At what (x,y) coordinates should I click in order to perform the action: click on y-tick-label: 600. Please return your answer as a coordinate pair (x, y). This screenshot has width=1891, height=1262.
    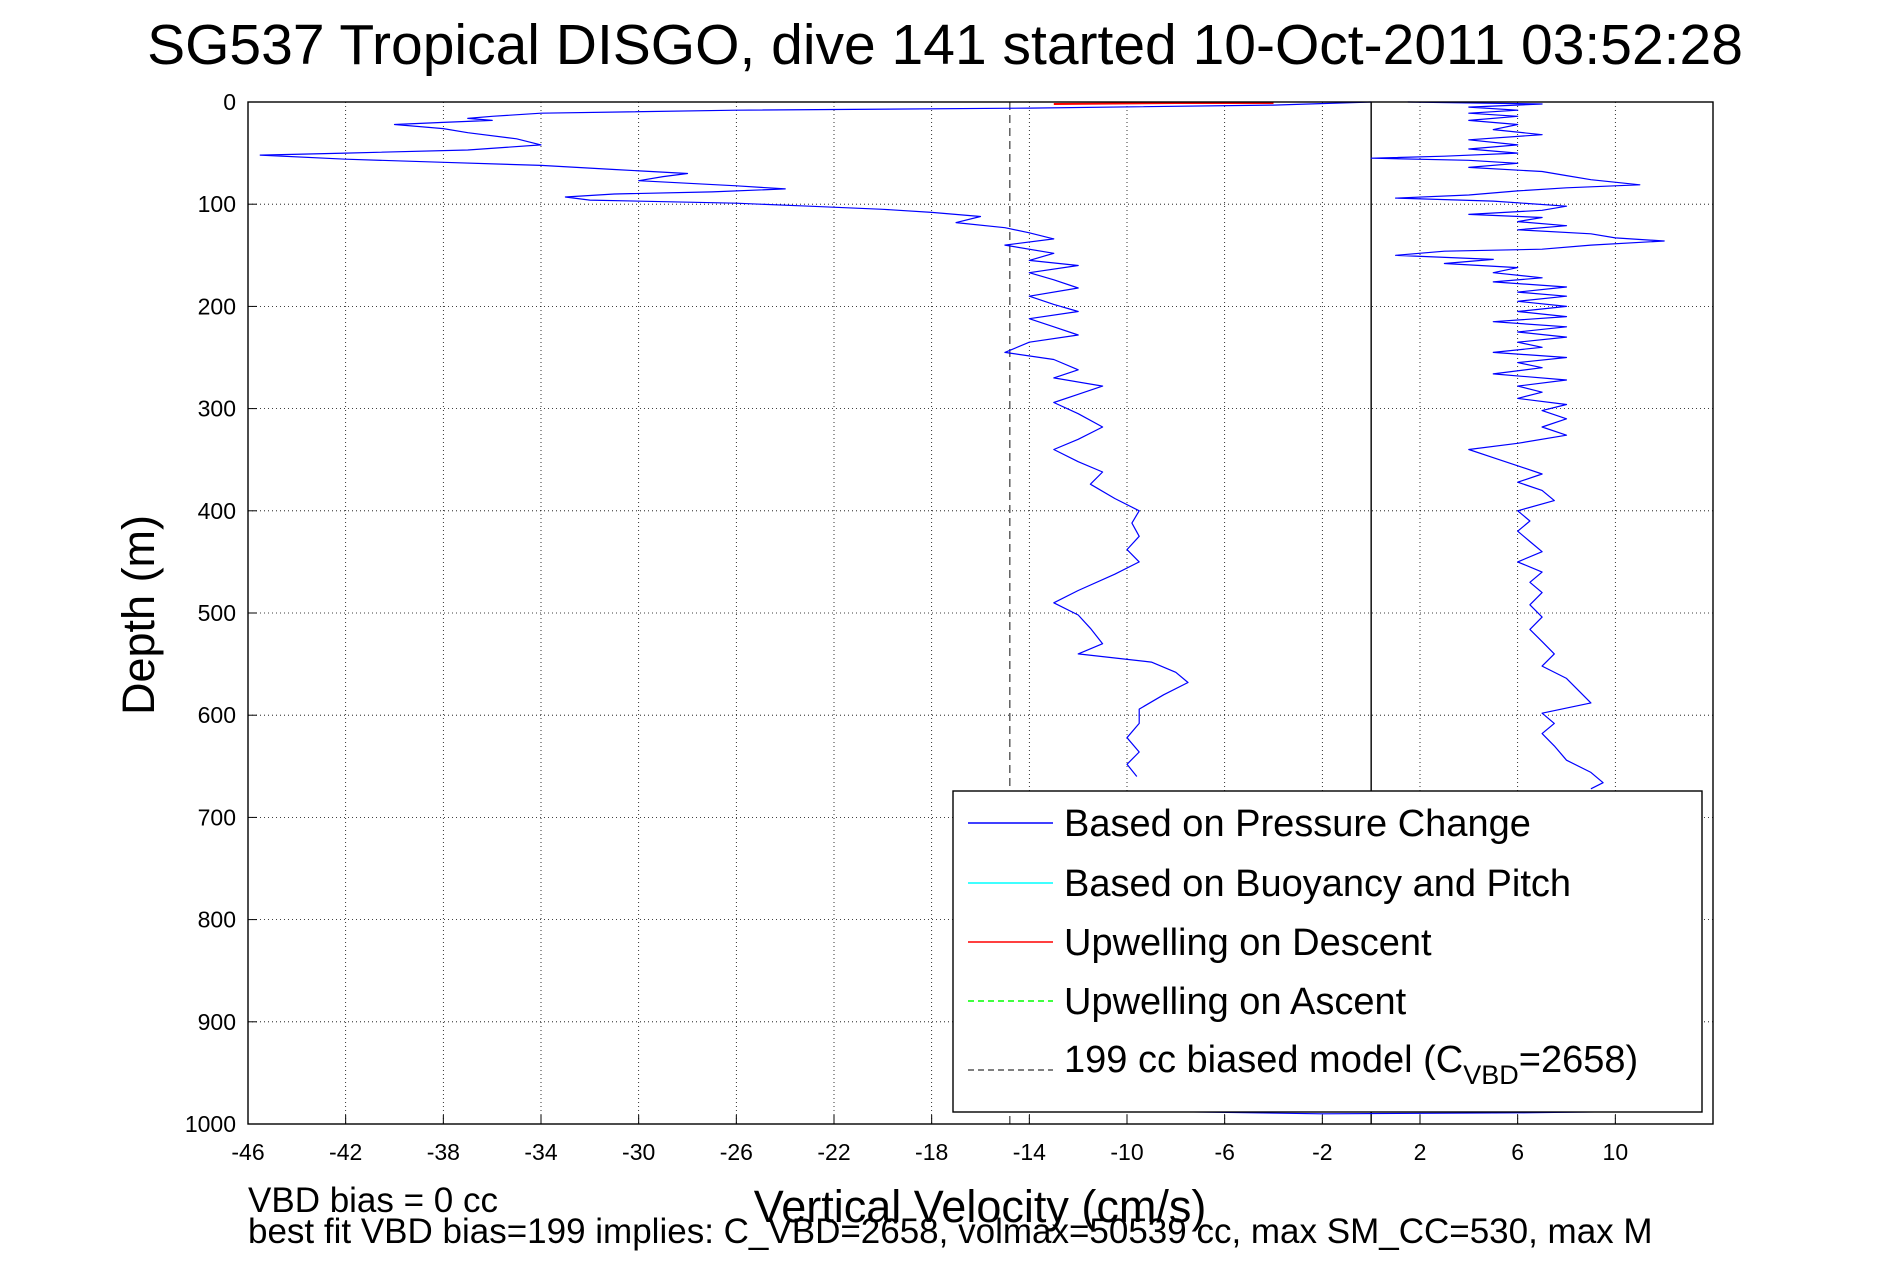
    Looking at the image, I should click on (217, 715).